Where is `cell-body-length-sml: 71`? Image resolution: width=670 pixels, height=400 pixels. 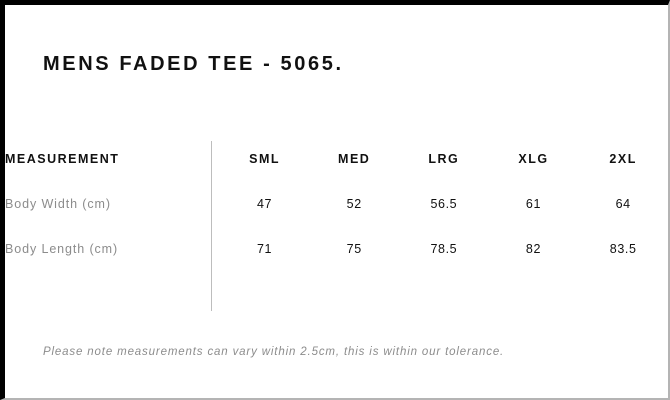 cell-body-length-sml: 71 is located at coordinates (265, 248).